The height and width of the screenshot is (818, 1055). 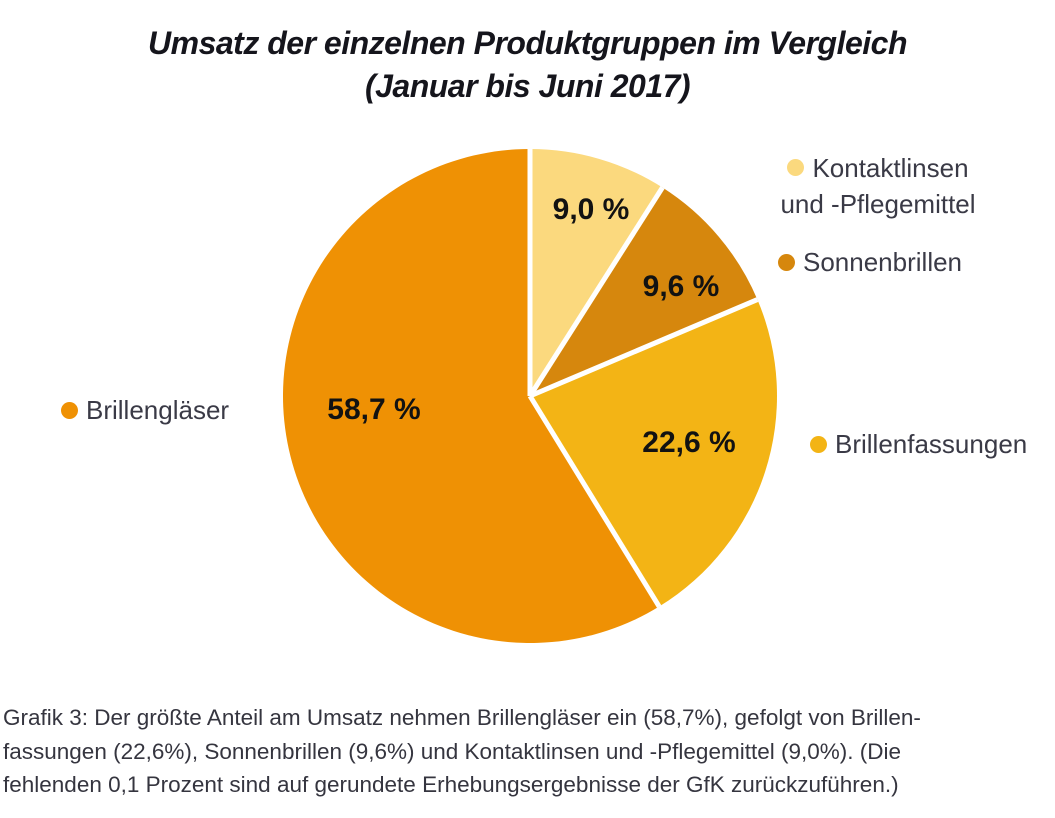 I want to click on legend-item-sonnenbrillen: Sonnenbrillen, so click(x=870, y=262).